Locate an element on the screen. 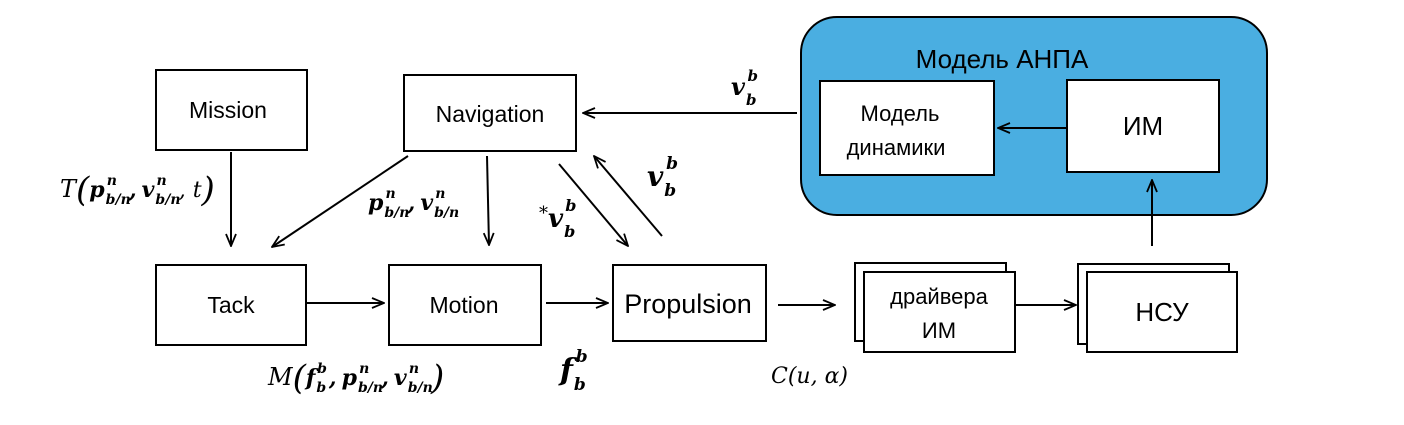  formula-M: M(fbb, pb/nn, vb/nn) is located at coordinates (355, 378).